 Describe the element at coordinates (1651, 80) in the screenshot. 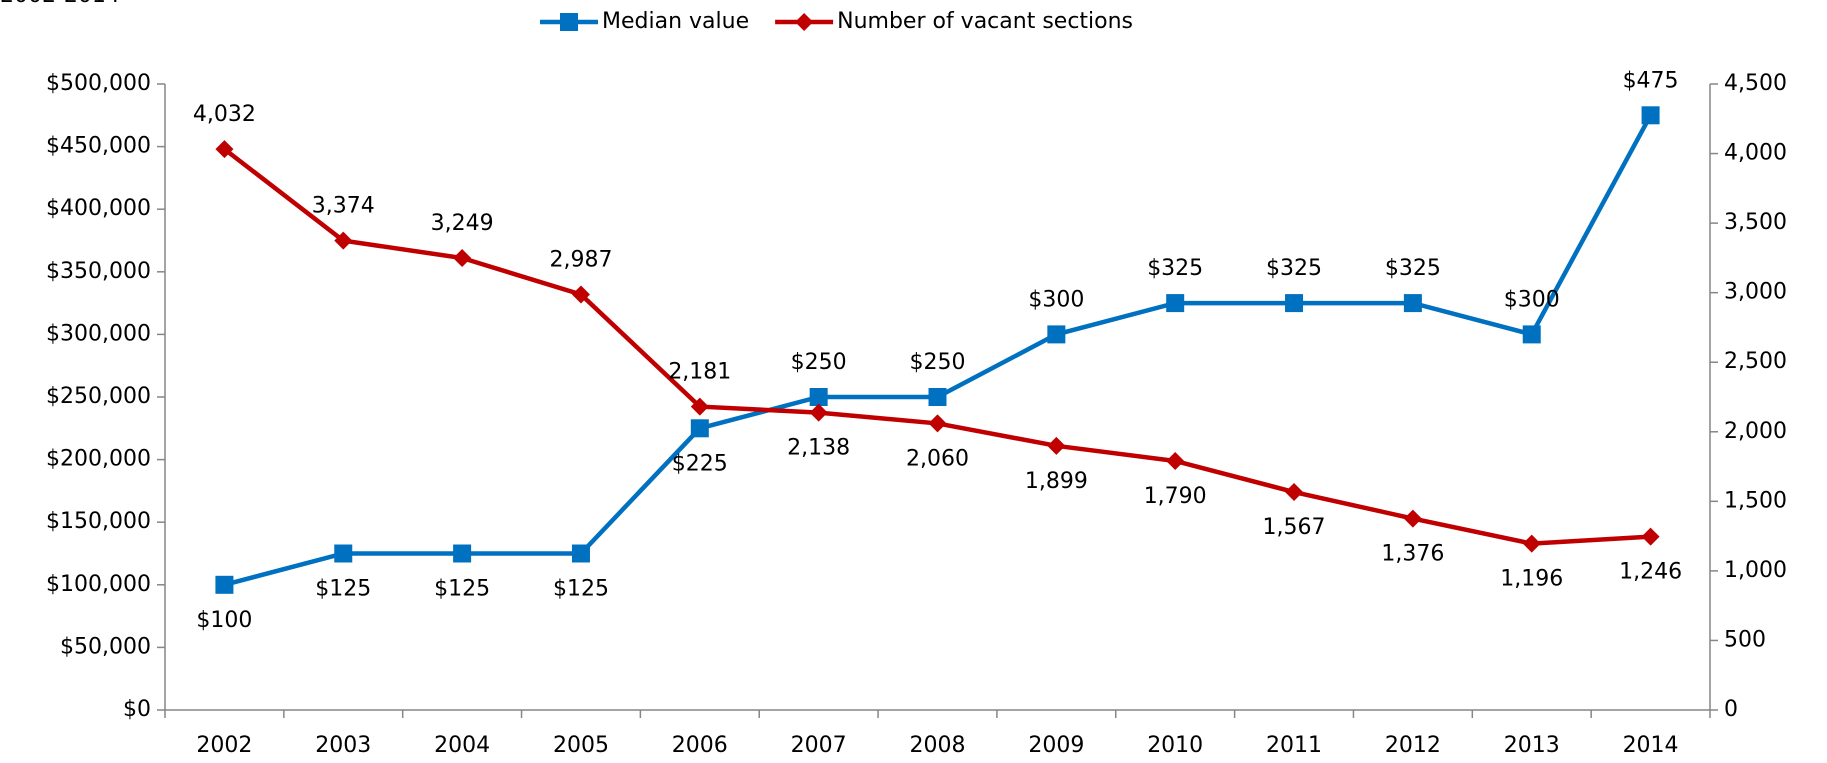

I see `data-label: $475` at that location.